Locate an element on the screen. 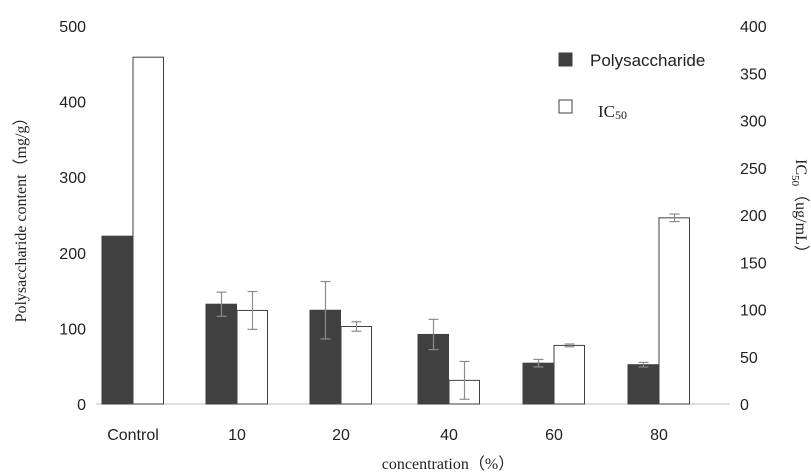 Image resolution: width=811 pixels, height=474 pixels. y2-tick-label: 150 is located at coordinates (753, 263).